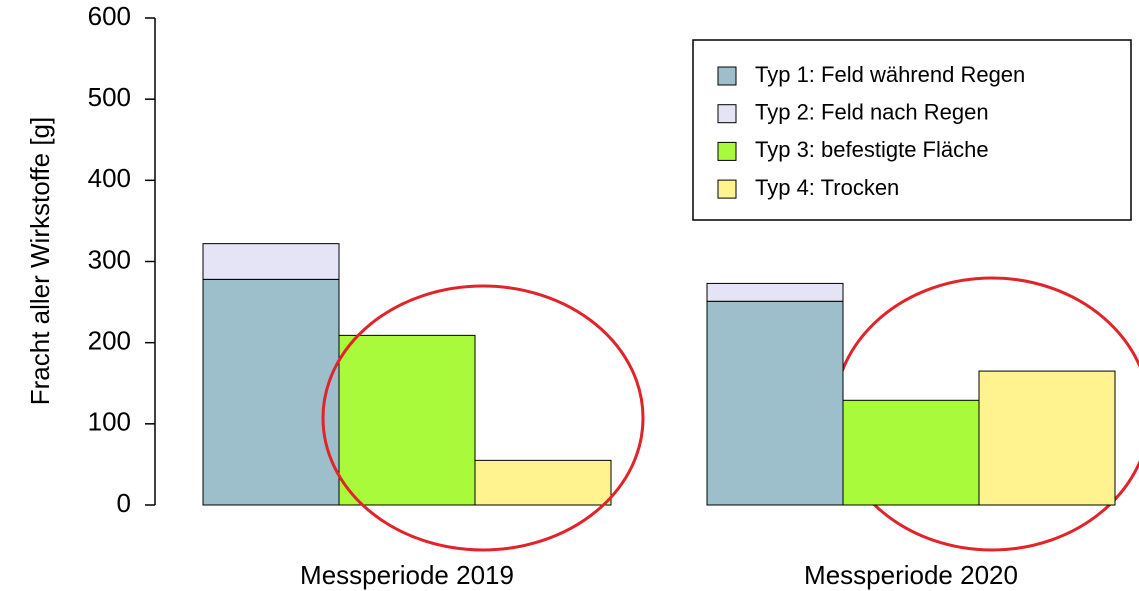  Describe the element at coordinates (109, 422) in the screenshot. I see `y-tick-label: 100` at that location.